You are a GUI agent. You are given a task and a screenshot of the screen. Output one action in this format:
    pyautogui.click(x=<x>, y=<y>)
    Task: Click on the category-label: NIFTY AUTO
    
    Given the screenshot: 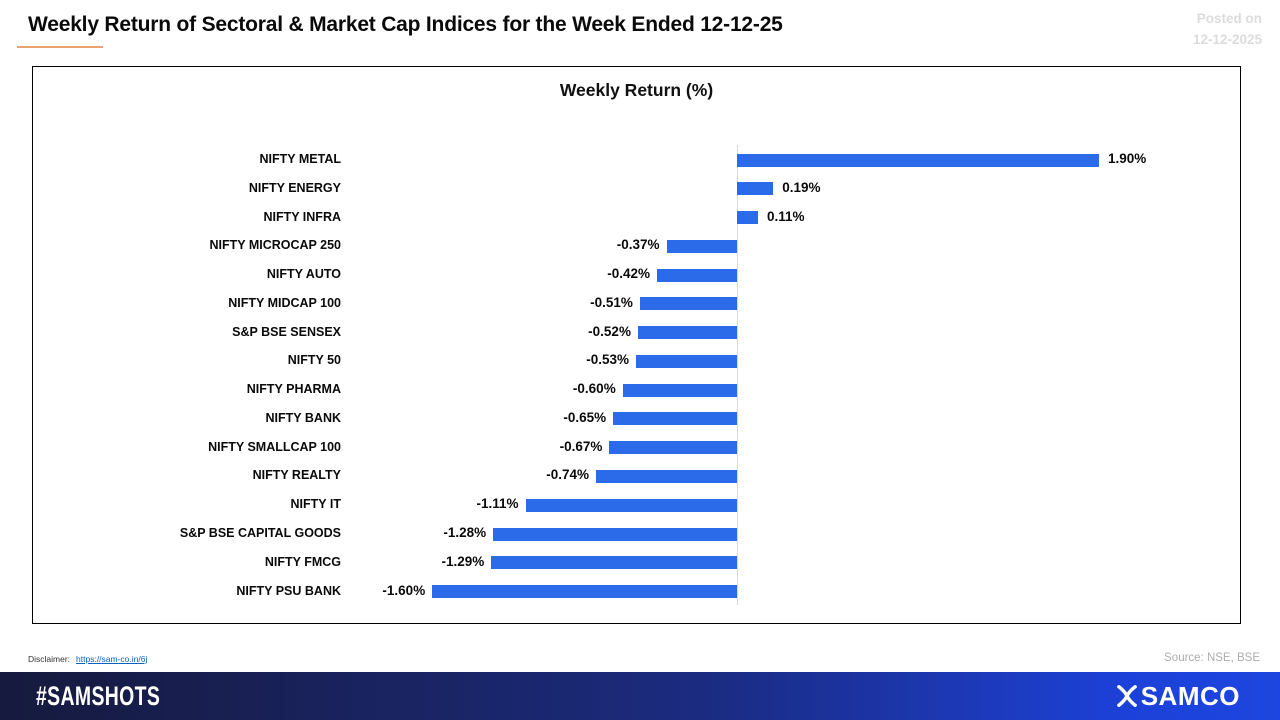 What is the action you would take?
    pyautogui.click(x=303, y=274)
    